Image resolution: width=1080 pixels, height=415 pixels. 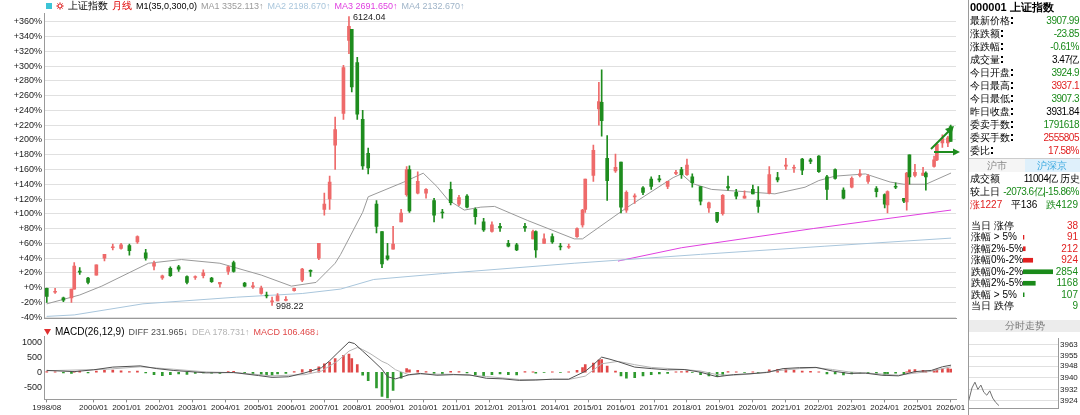 What do you see at coordinates (32, 386) in the screenshot?
I see `y-tick-label: -500` at bounding box center [32, 386].